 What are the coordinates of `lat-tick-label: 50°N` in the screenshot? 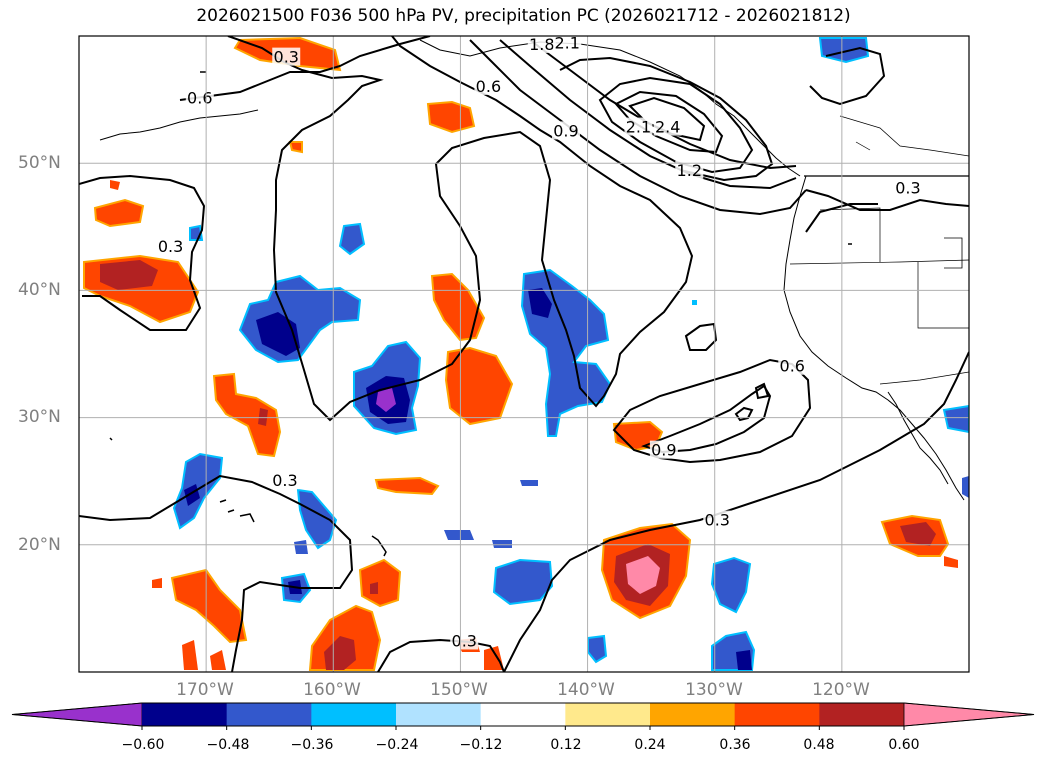 It's located at (39, 163).